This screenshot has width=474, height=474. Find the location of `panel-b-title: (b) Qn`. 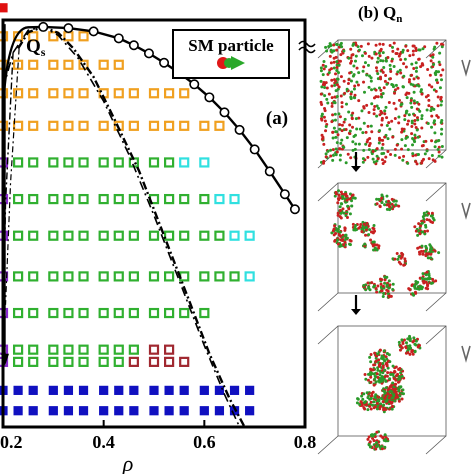

panel-b-title: (b) Qn is located at coordinates (380, 14).